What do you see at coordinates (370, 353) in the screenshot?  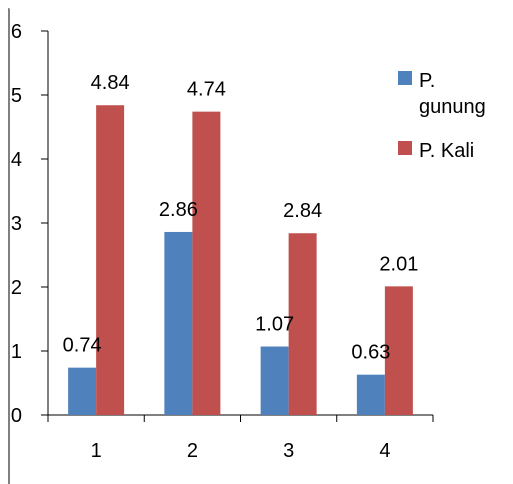 I see `data-label: 0.63` at bounding box center [370, 353].